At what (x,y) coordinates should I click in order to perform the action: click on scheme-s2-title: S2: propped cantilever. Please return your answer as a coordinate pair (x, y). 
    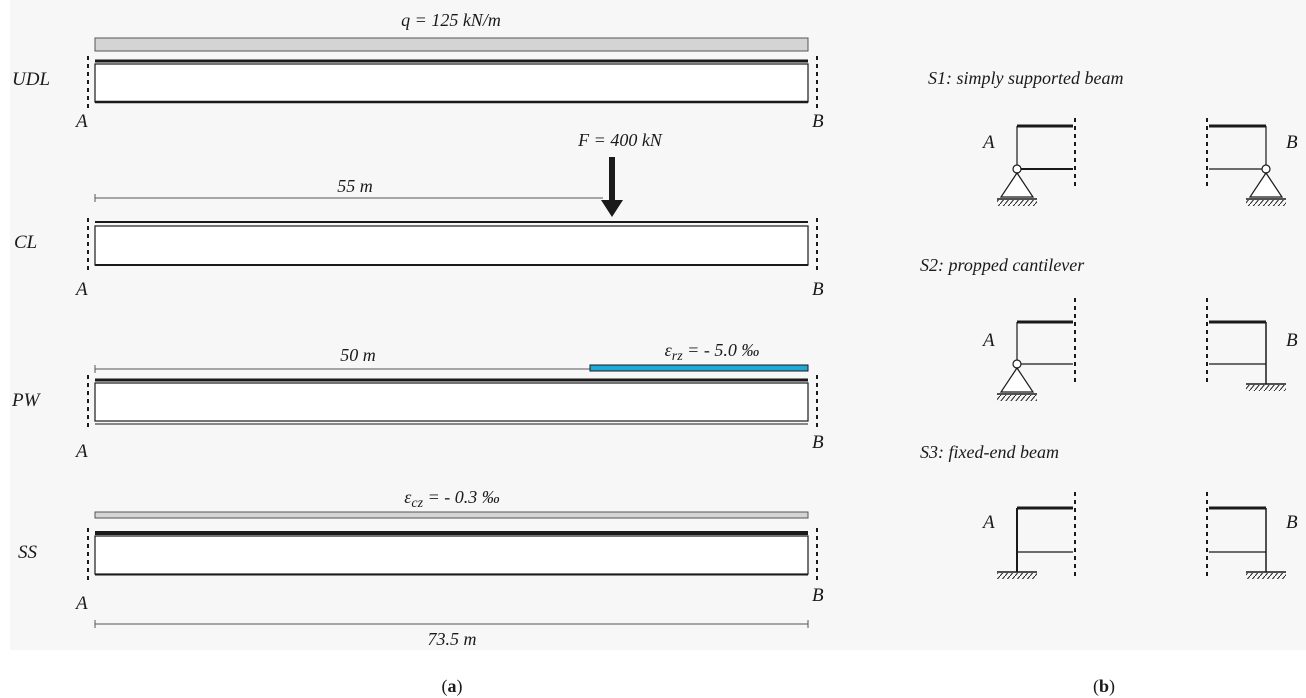
    Looking at the image, I should click on (1002, 265).